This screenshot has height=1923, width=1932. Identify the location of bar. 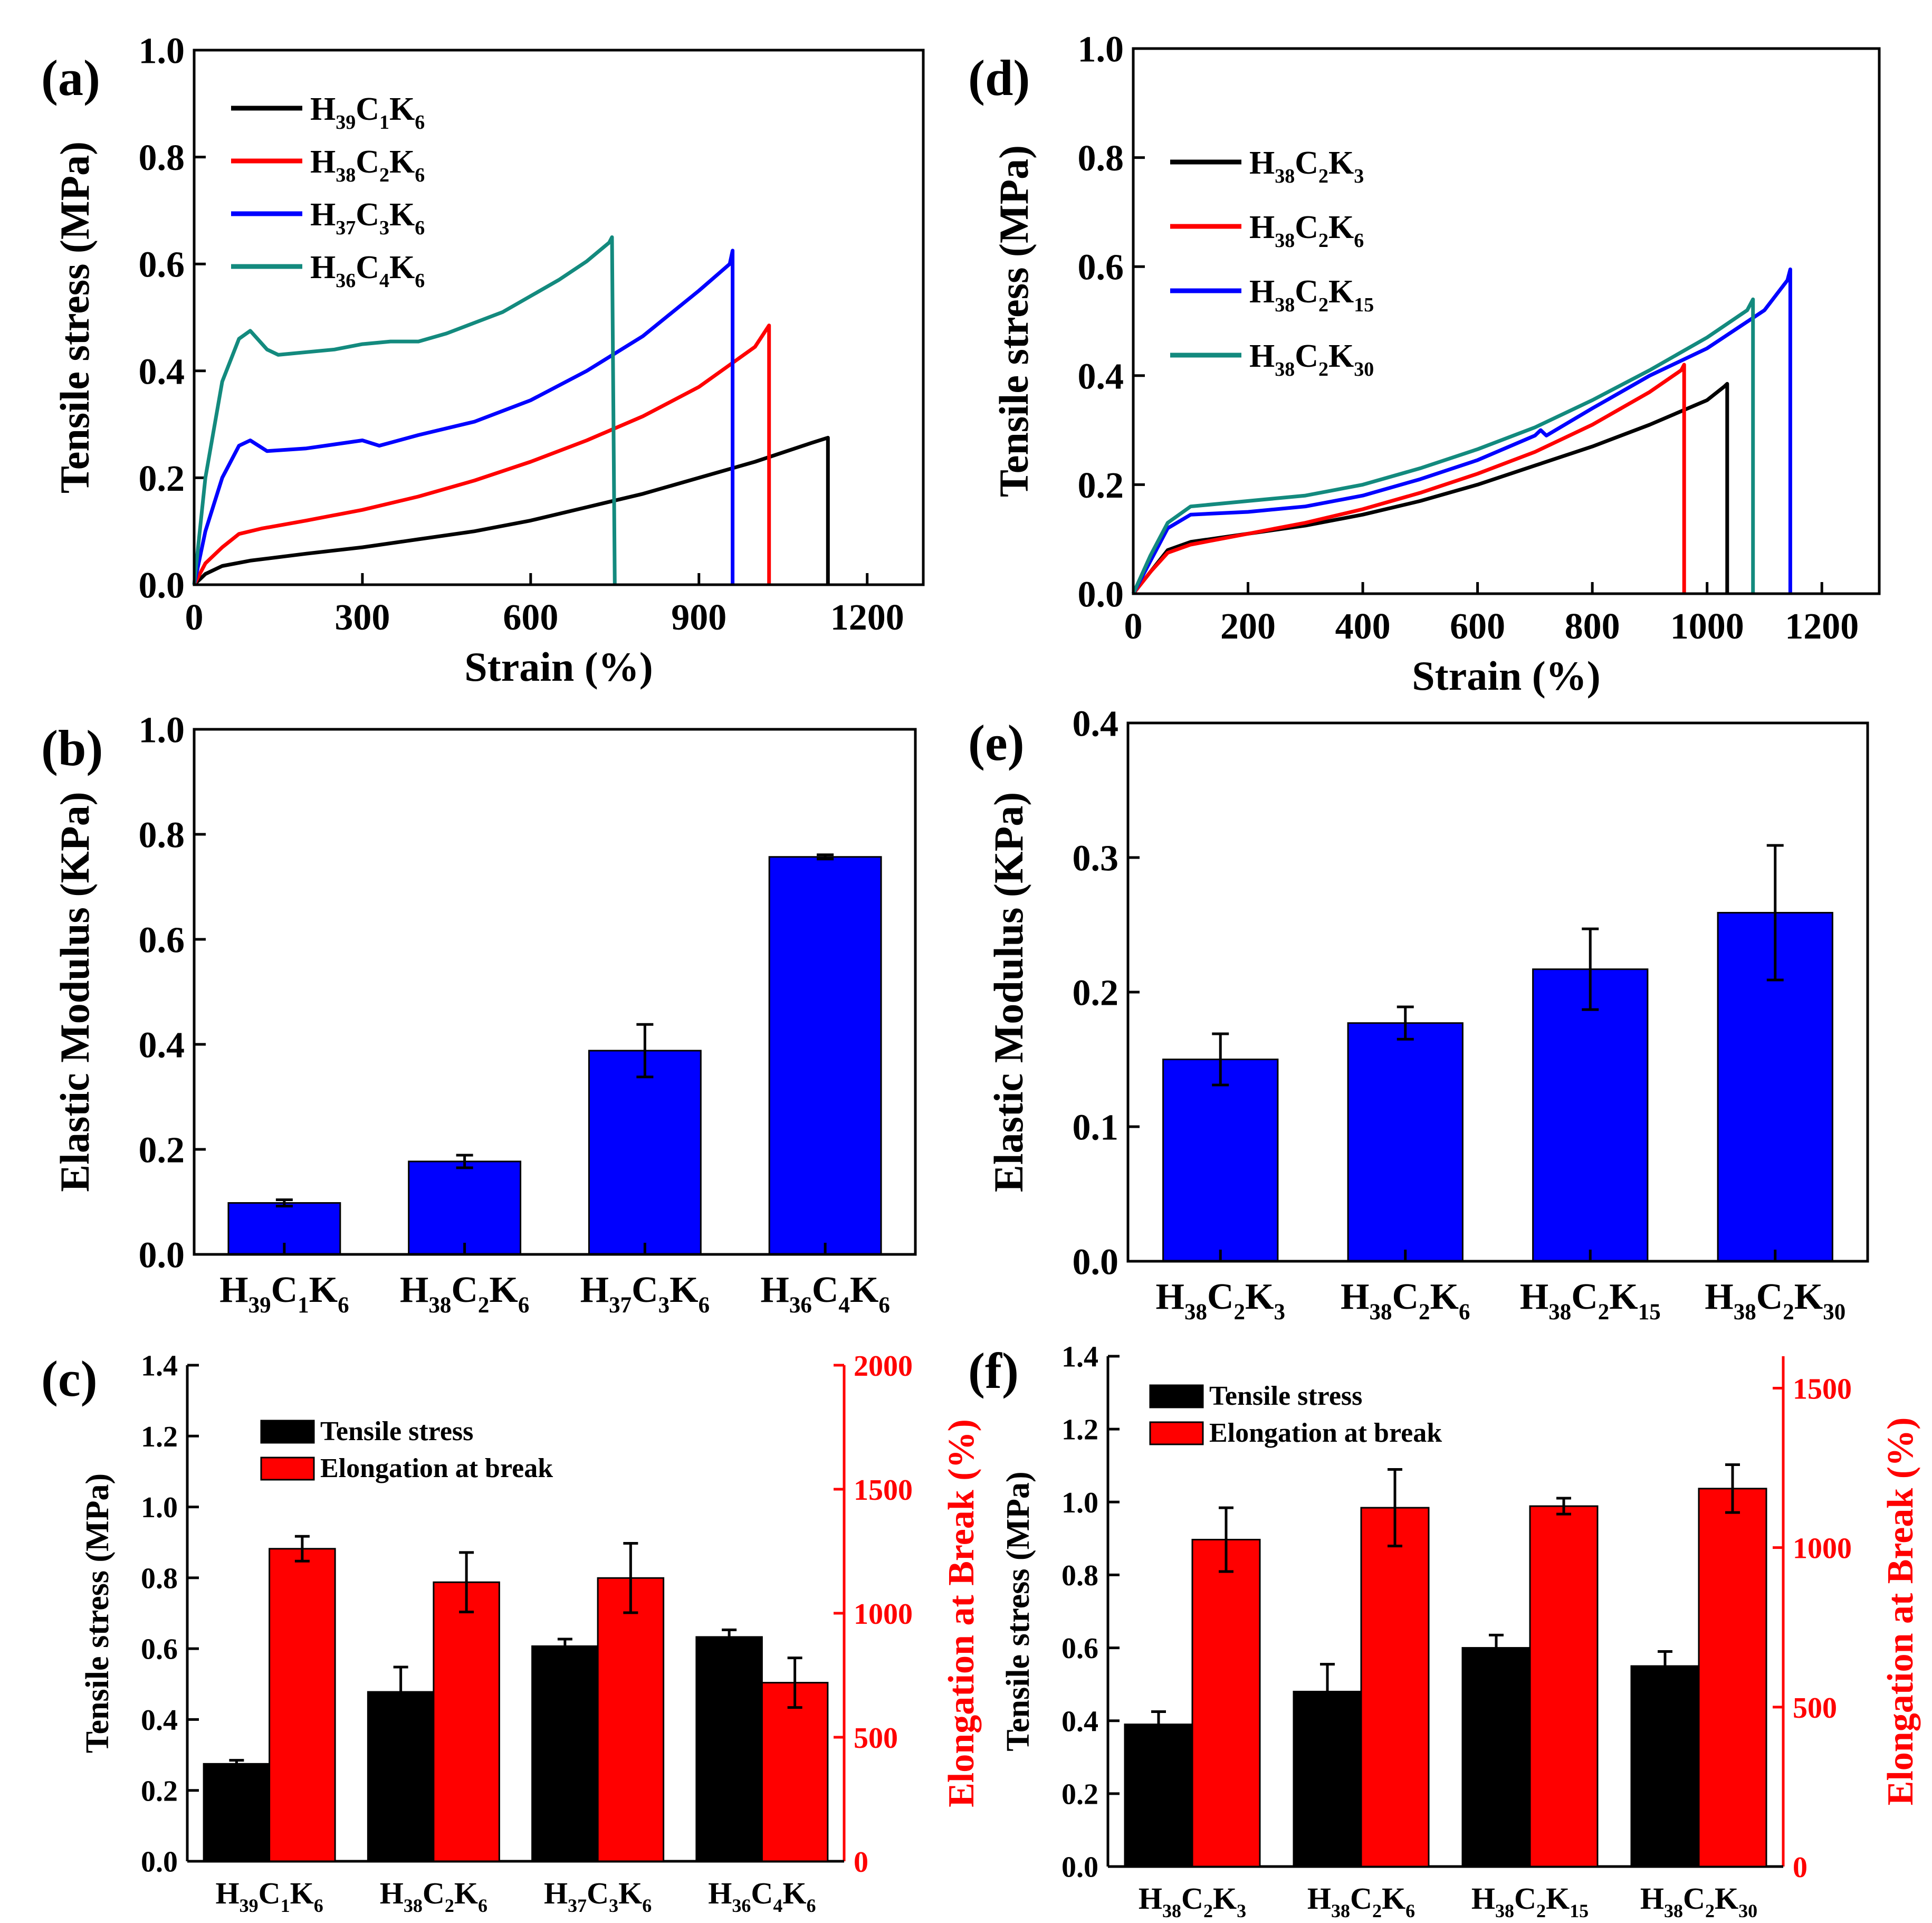
(1405, 1142).